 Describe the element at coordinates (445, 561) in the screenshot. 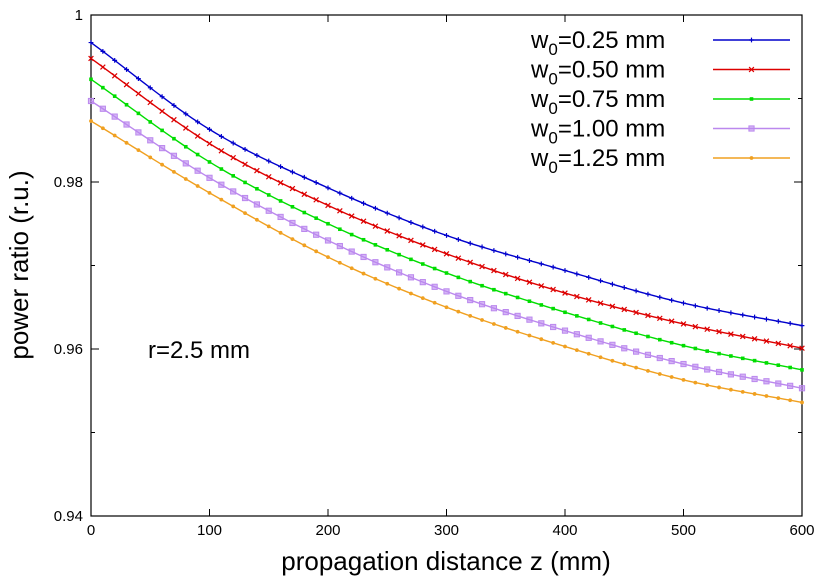

I see `x-axis-title: propagation distance z (mm)` at that location.